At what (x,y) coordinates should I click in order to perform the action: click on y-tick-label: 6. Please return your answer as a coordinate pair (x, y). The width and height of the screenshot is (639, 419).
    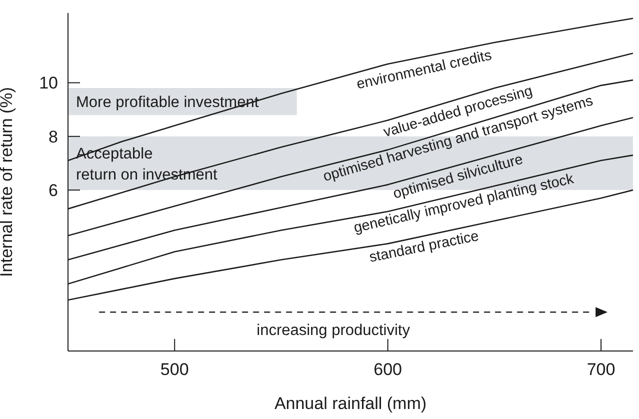
    Looking at the image, I should click on (53, 190).